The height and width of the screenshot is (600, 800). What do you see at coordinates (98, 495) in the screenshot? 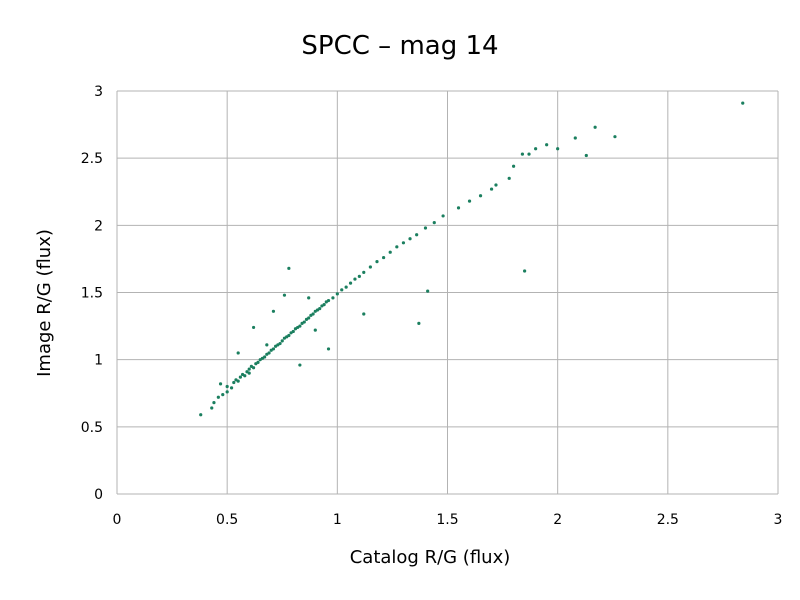
I see `y-tick-label: 0` at bounding box center [98, 495].